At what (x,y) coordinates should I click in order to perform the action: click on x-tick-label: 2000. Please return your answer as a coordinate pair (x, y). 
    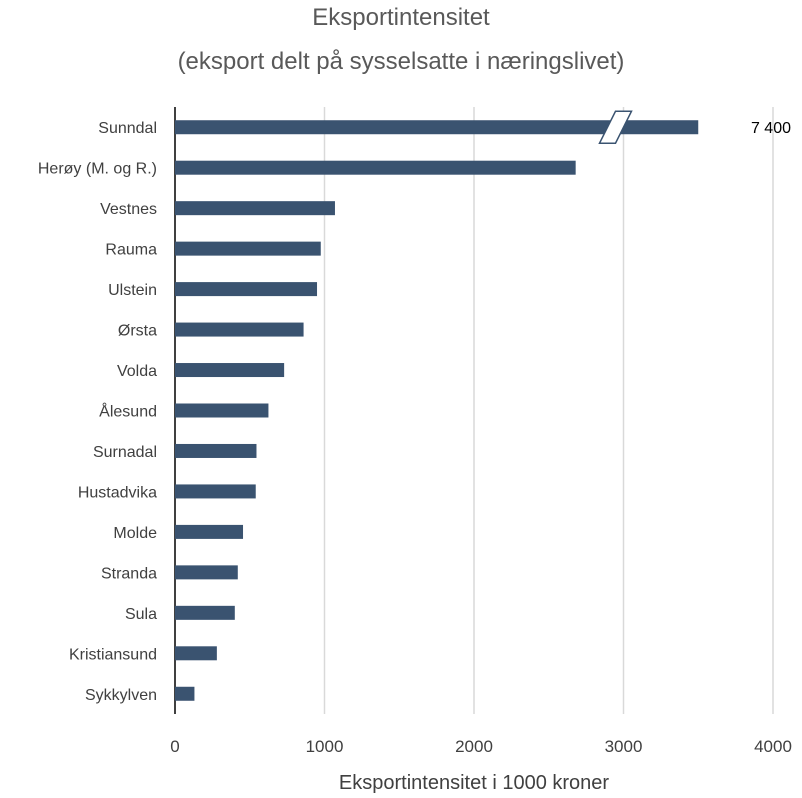
    Looking at the image, I should click on (474, 746).